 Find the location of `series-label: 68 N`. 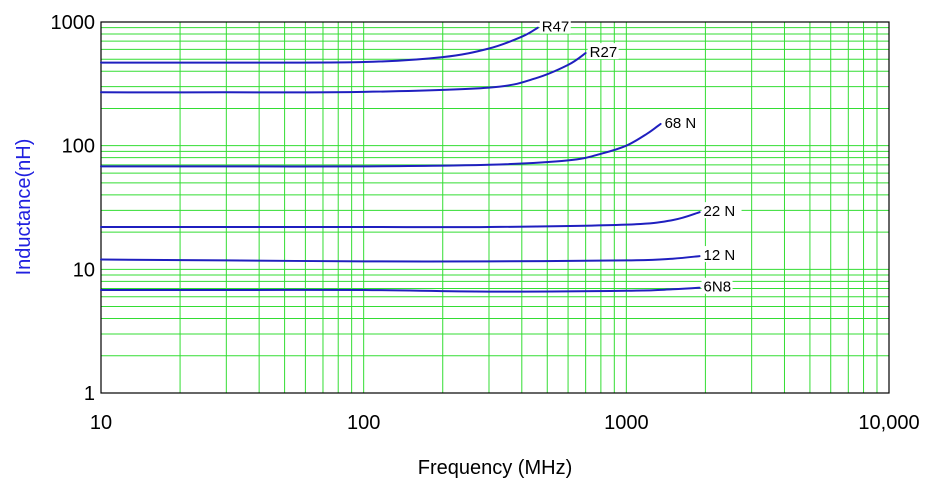

series-label: 68 N is located at coordinates (681, 123).